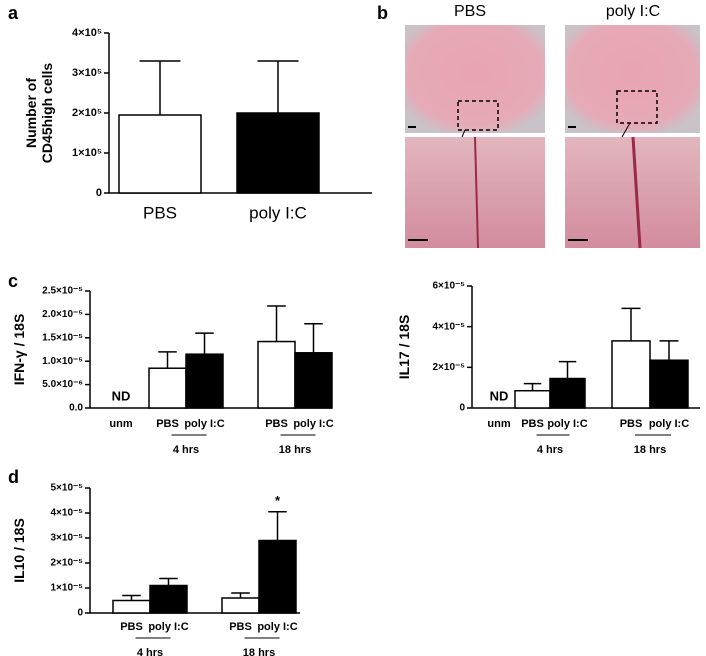  What do you see at coordinates (87, 153) in the screenshot?
I see `y-tick-label: 1×10⁵` at bounding box center [87, 153].